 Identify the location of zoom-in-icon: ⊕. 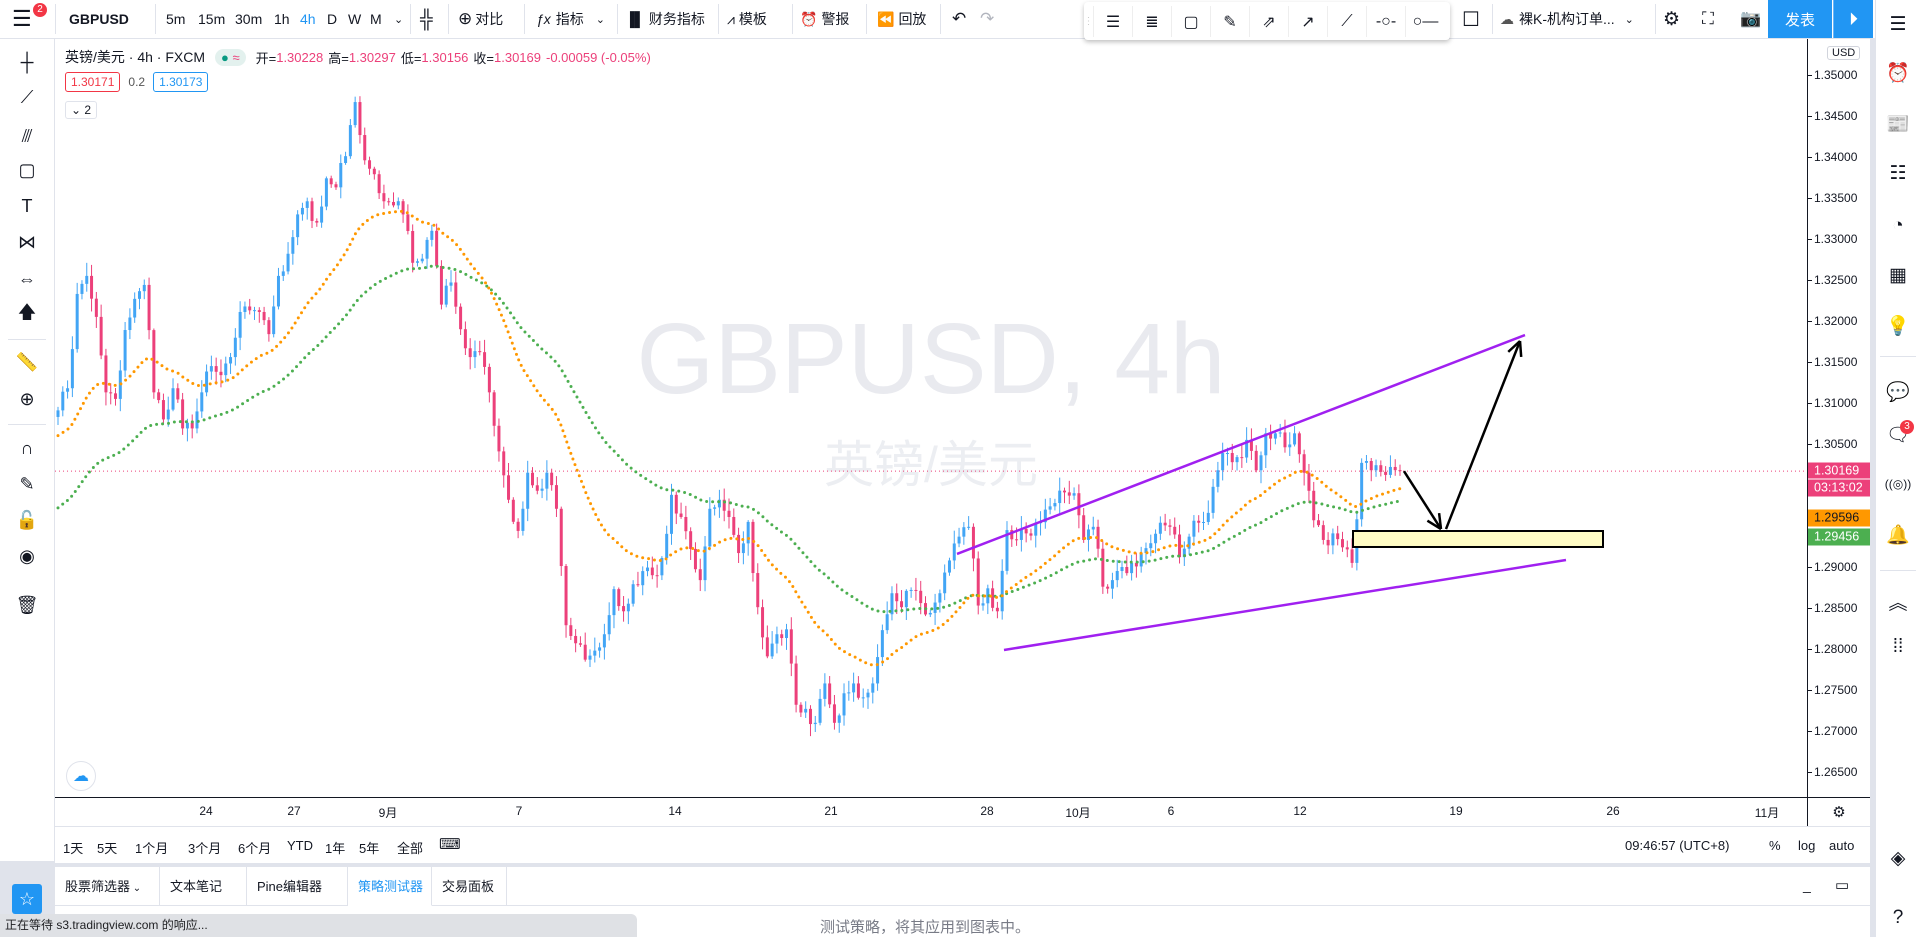
(27, 398).